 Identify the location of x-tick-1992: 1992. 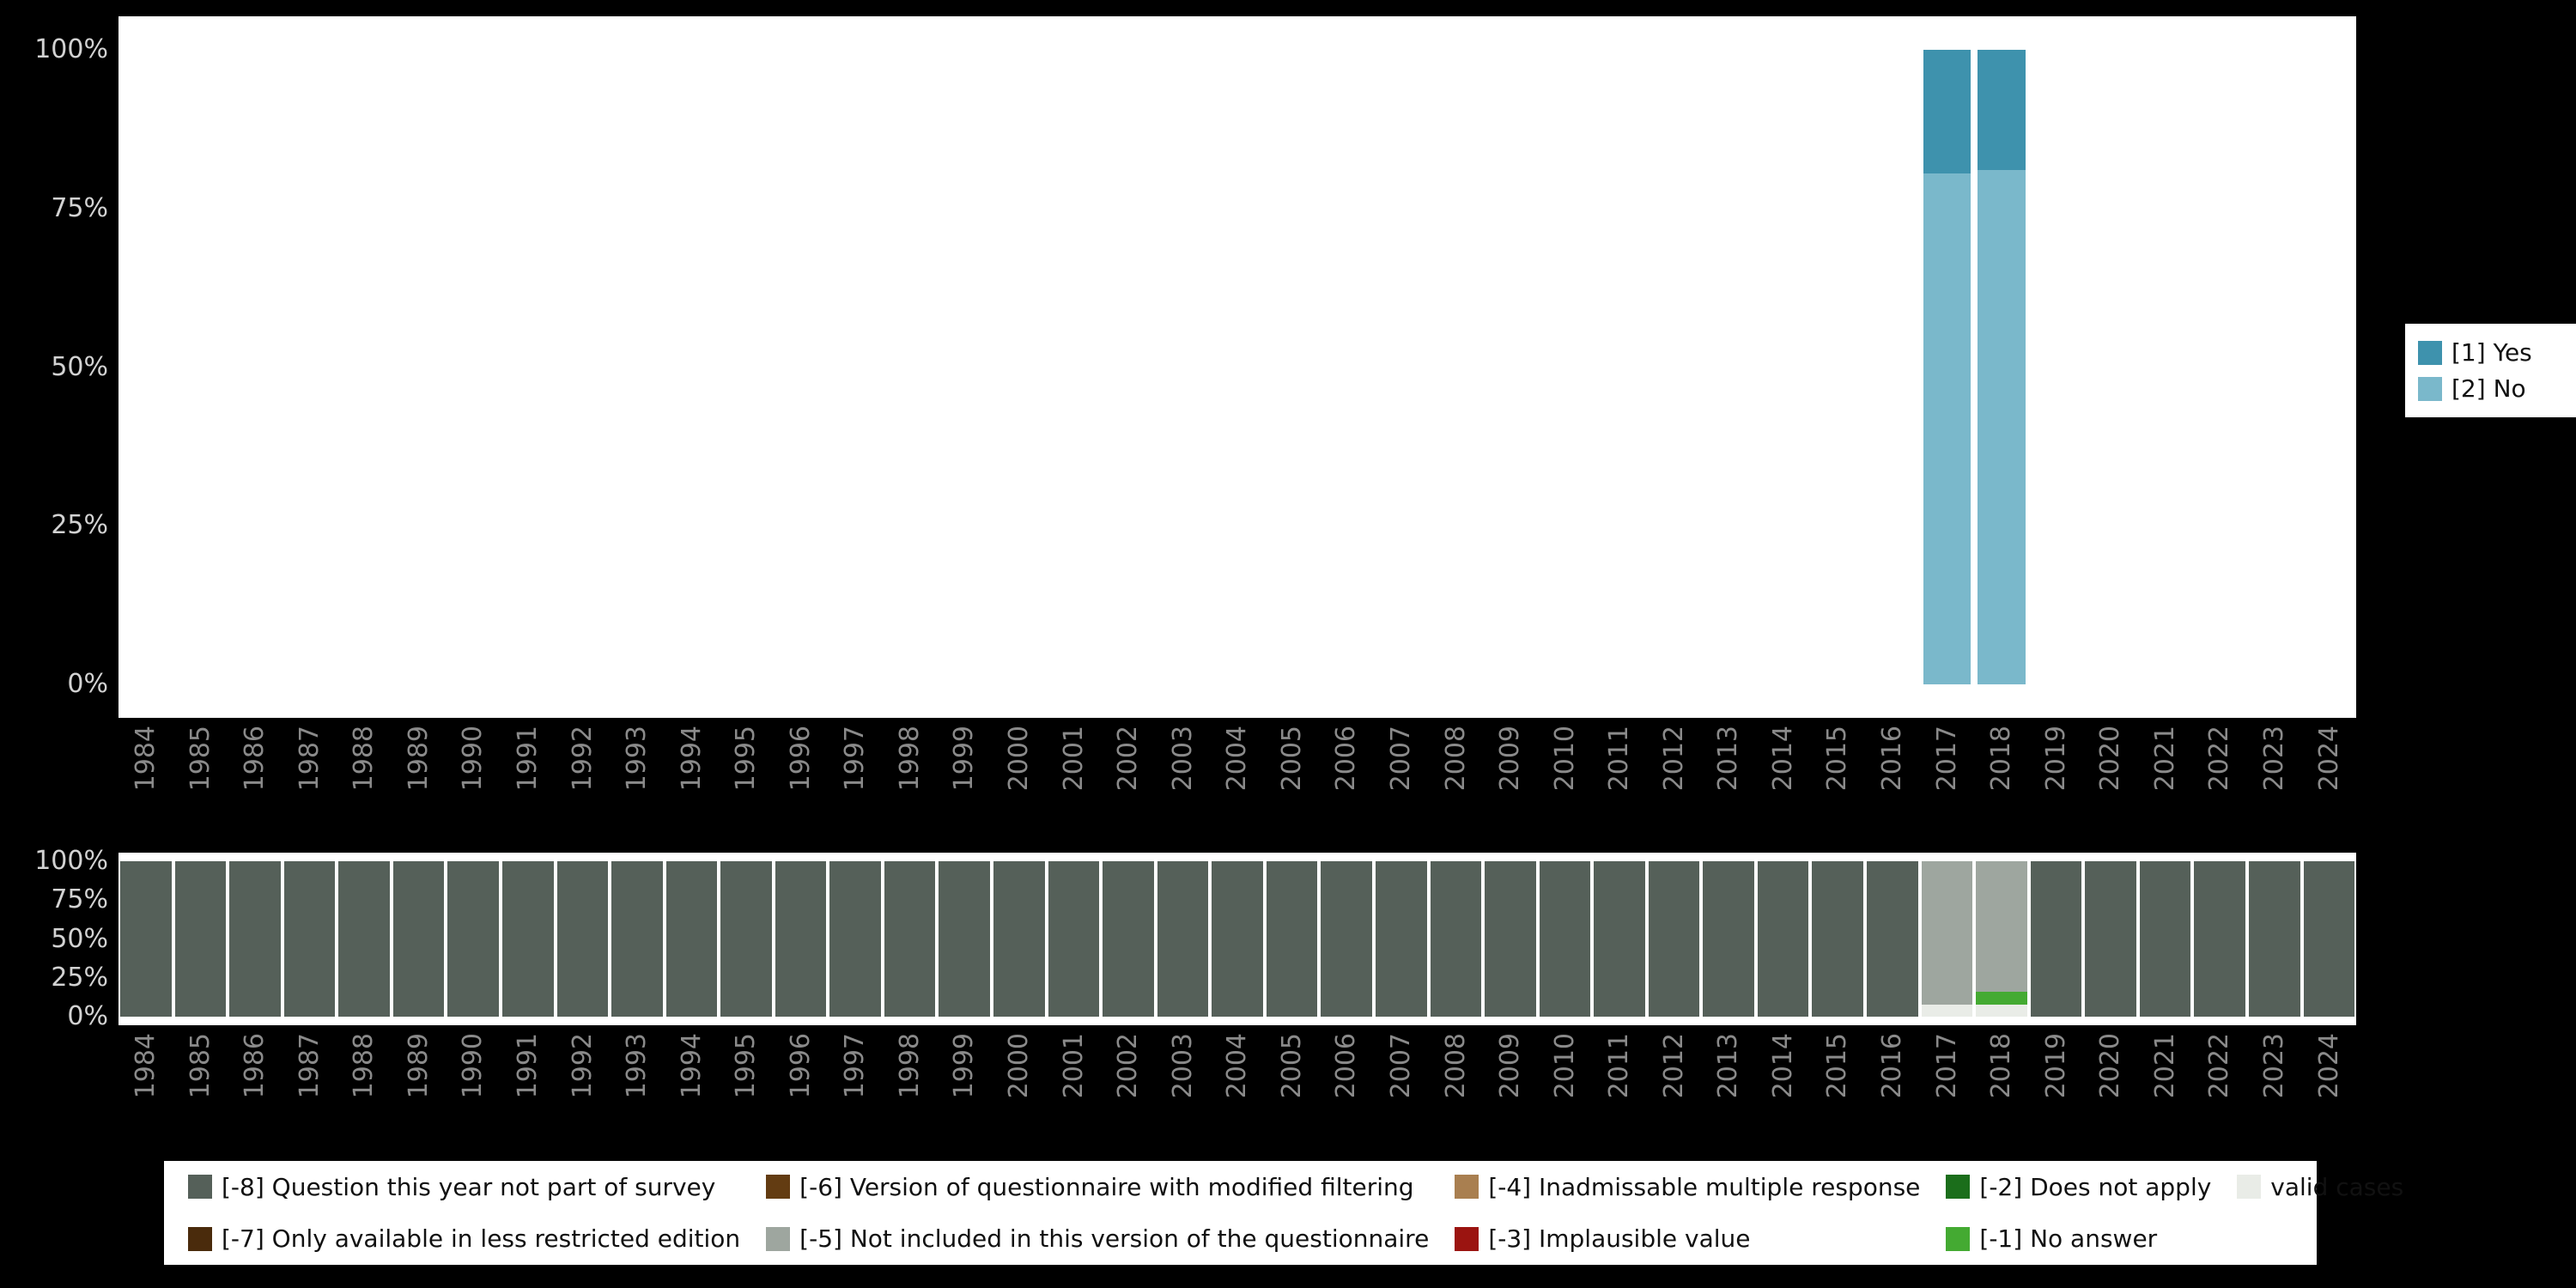
(583, 1081).